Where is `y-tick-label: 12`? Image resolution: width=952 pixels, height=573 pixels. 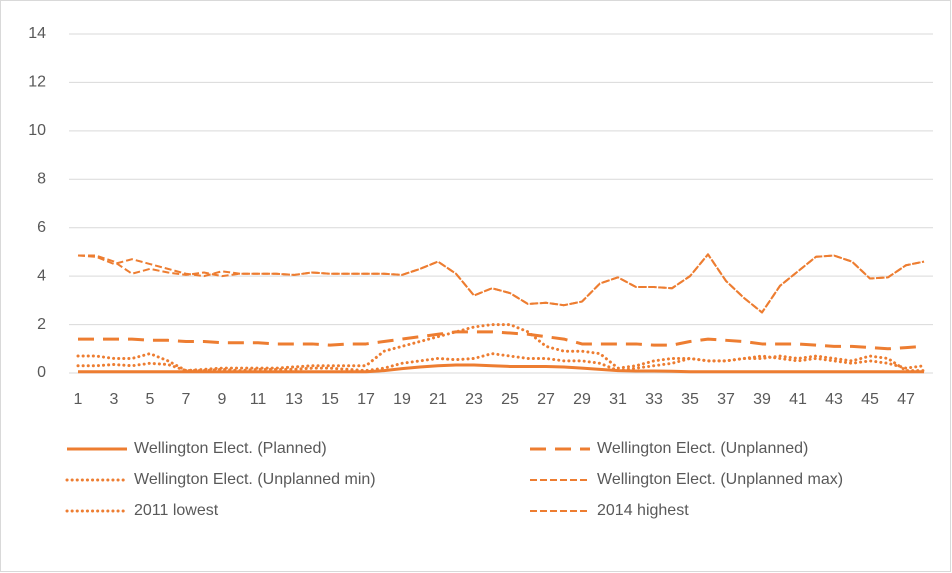 y-tick-label: 12 is located at coordinates (37, 82).